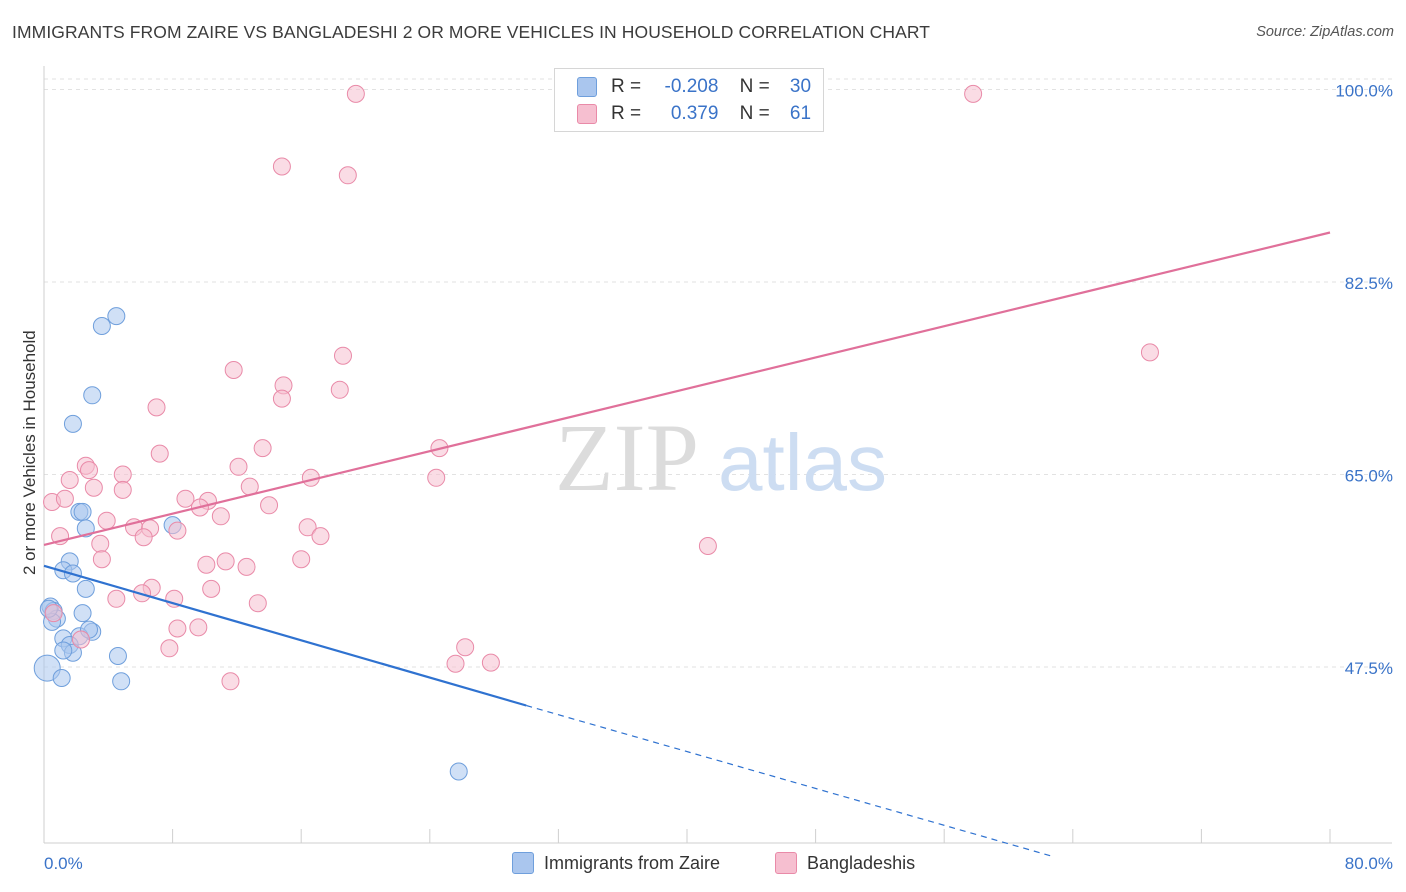  I want to click on bottom-legend-swatch-bangladeshi, so click(786, 863).